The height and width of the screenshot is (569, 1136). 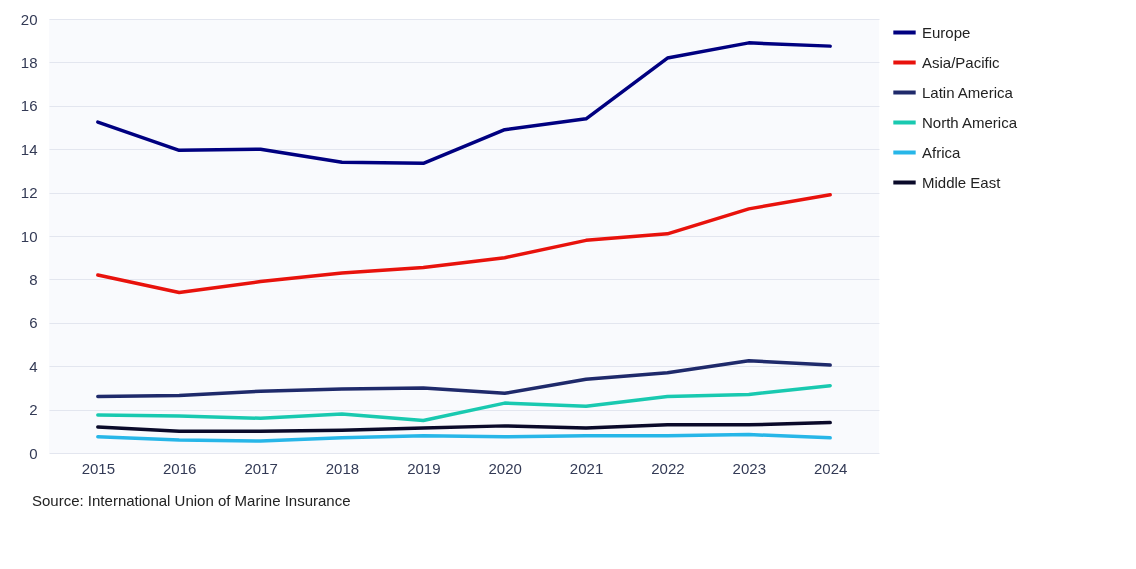 I want to click on y-tick-label: 4, so click(x=33, y=366).